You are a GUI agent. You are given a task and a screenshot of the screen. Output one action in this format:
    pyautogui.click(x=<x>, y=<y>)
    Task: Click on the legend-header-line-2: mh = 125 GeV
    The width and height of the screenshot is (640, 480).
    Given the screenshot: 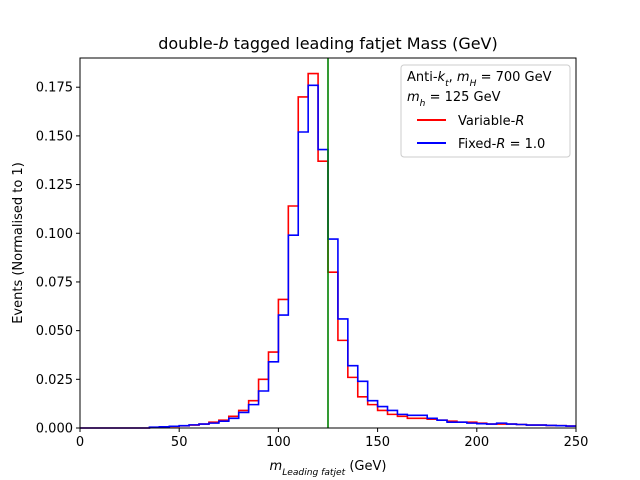 What is the action you would take?
    pyautogui.click(x=454, y=99)
    